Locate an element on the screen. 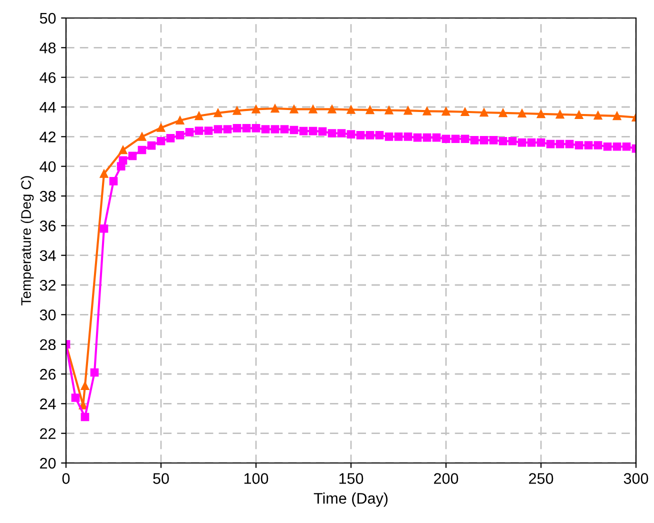  y-axis-title: Temperature (Deg C) is located at coordinates (27, 241).